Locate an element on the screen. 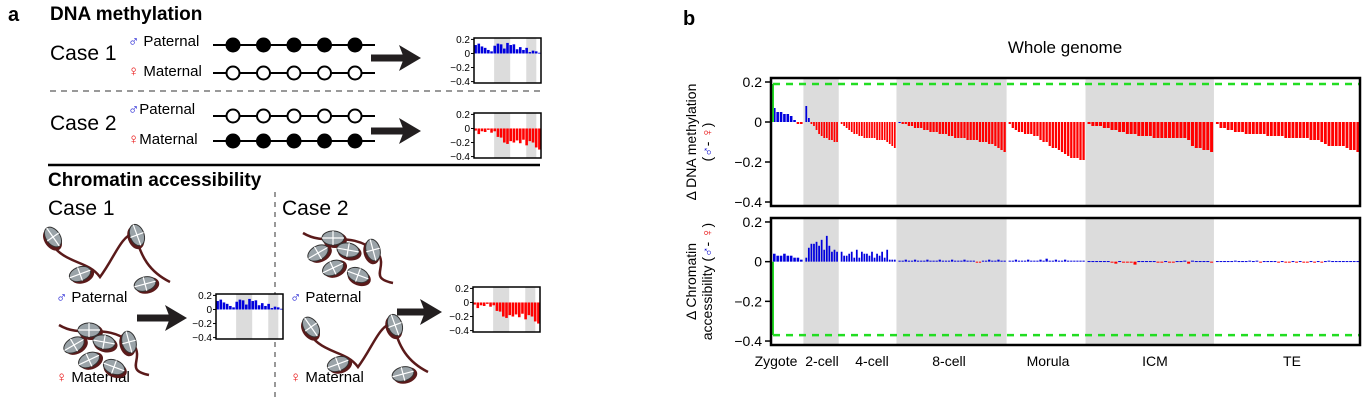  mini-tick-label: 0.2 is located at coordinates (463, 40).